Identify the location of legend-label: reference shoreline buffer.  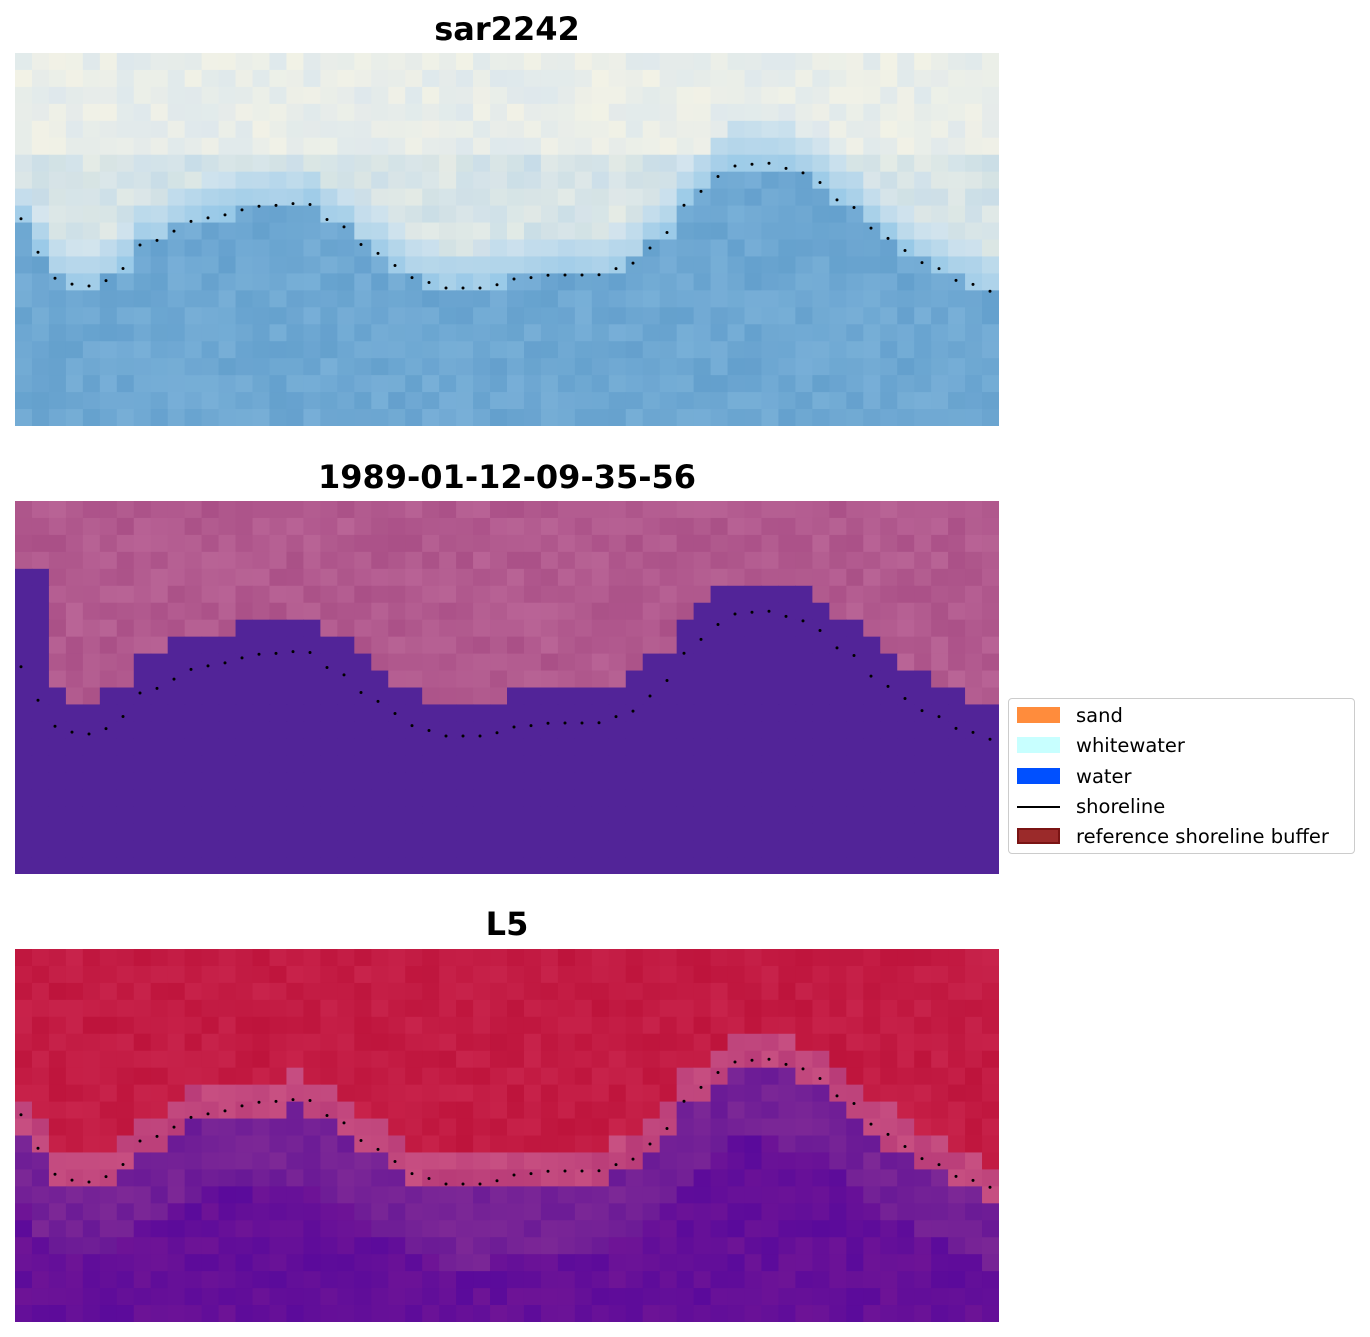
(1202, 837).